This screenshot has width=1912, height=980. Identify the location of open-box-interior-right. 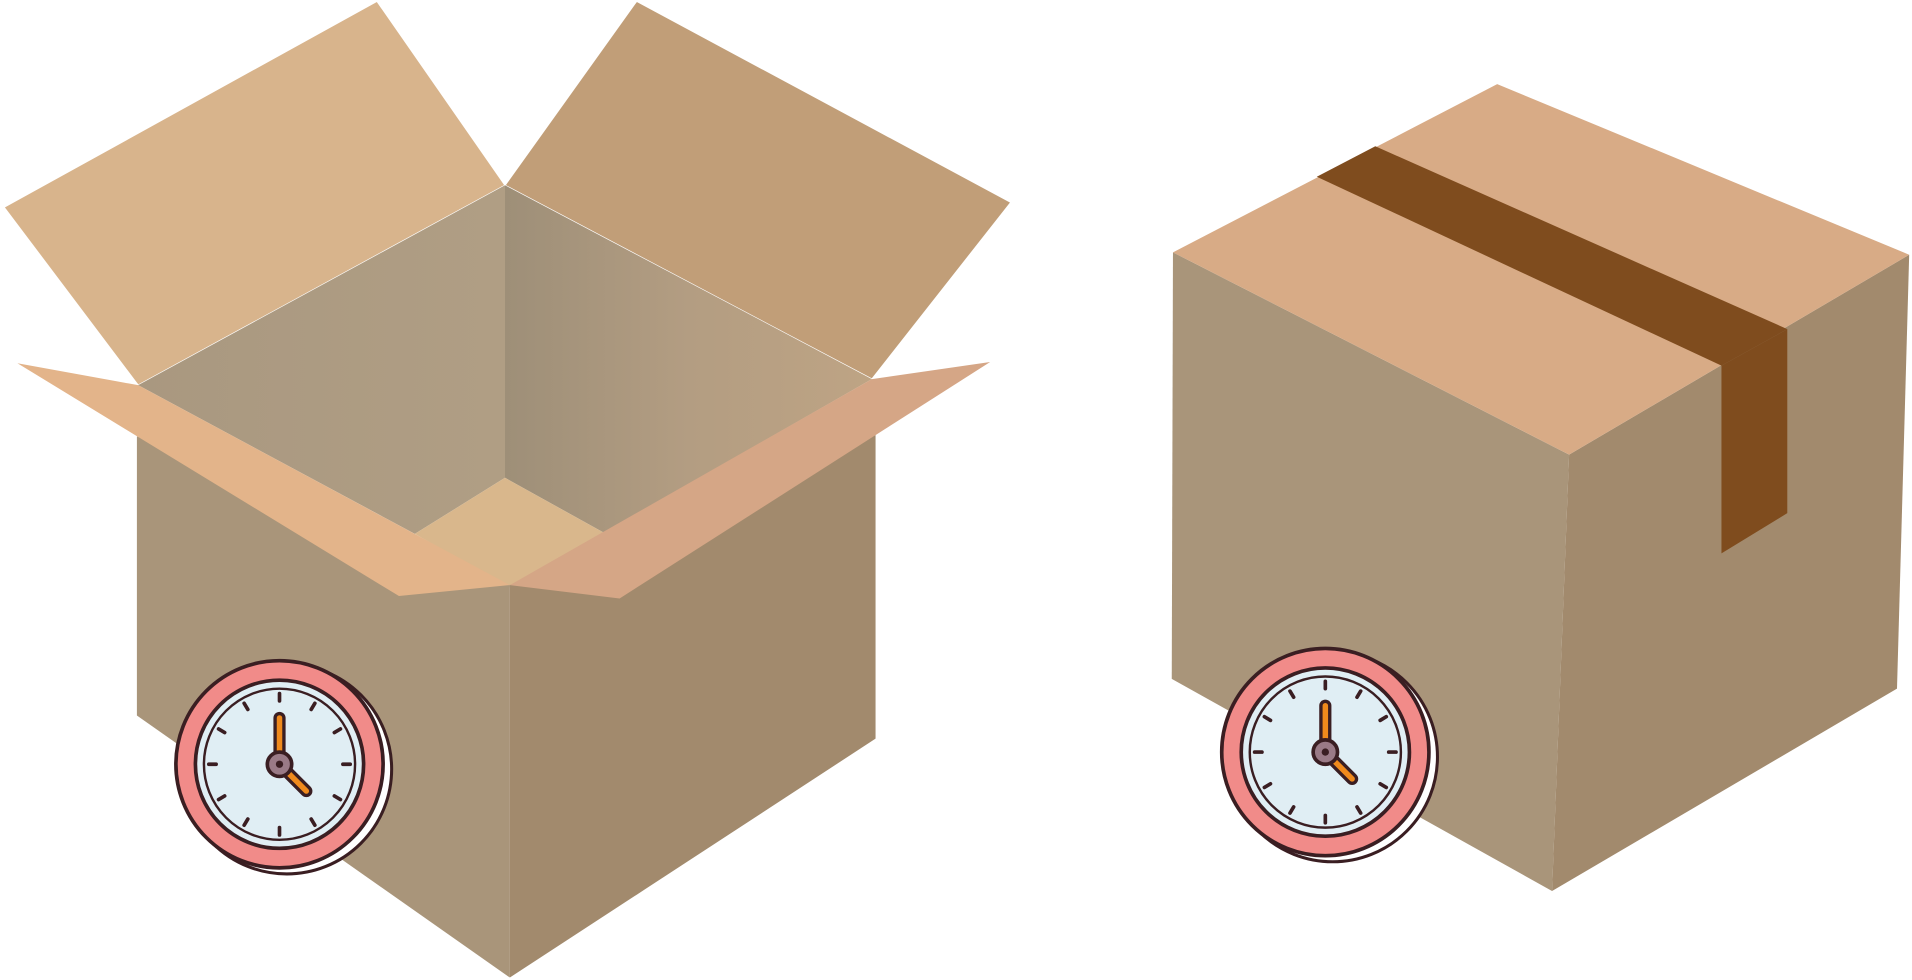
(688, 359).